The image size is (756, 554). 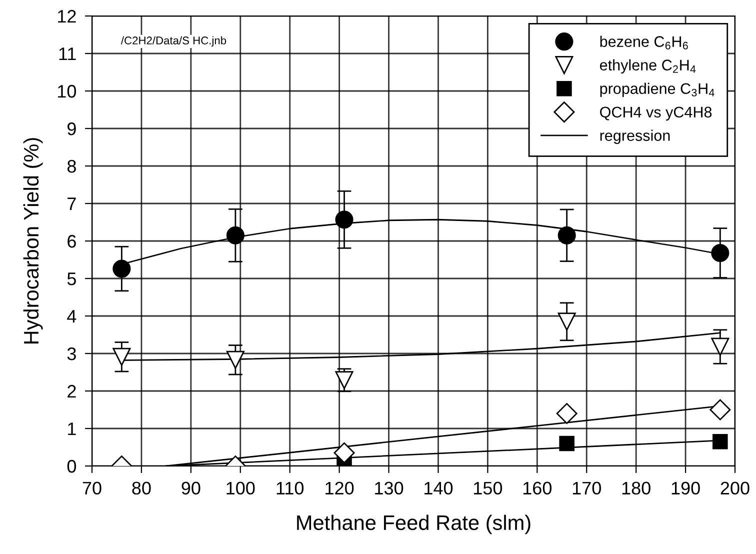 What do you see at coordinates (67, 91) in the screenshot?
I see `y-tick-label: 10` at bounding box center [67, 91].